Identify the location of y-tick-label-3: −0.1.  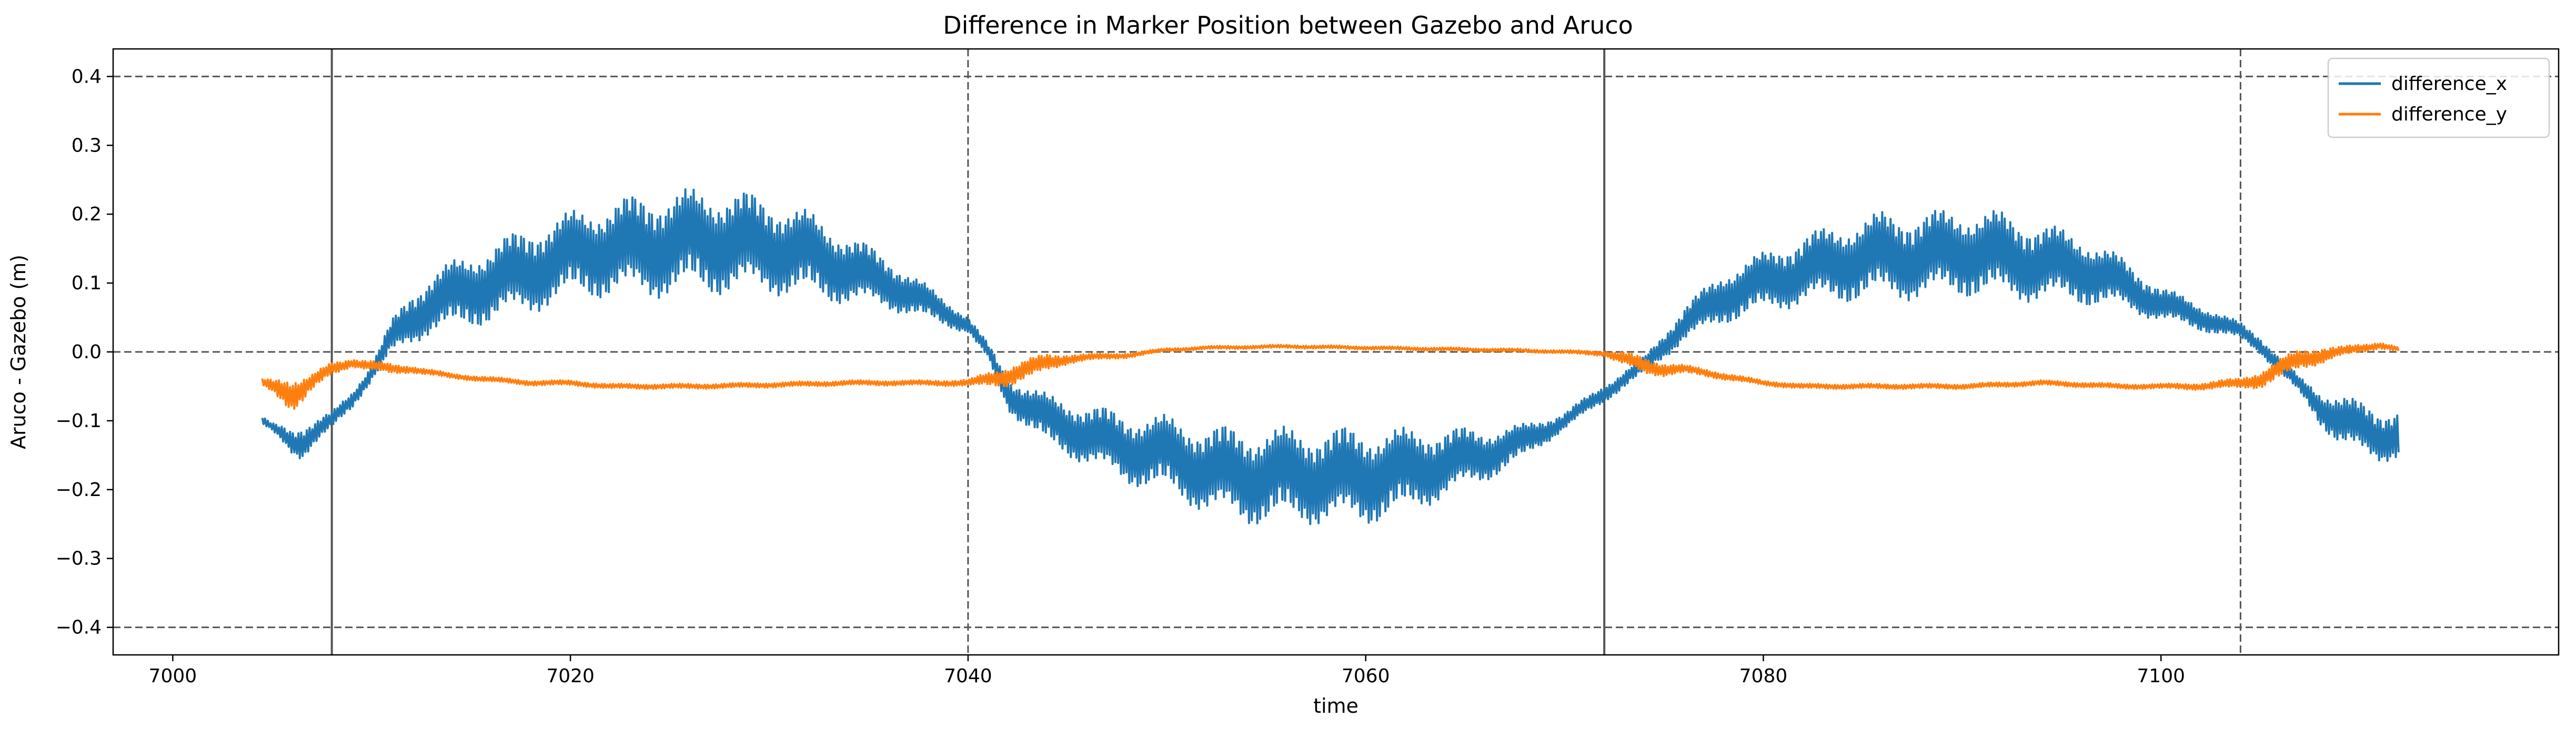
(79, 421).